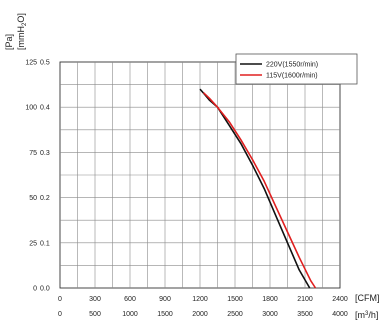  What do you see at coordinates (45, 63) in the screenshot?
I see `y-tick-label-inh2o: 0.5` at bounding box center [45, 63].